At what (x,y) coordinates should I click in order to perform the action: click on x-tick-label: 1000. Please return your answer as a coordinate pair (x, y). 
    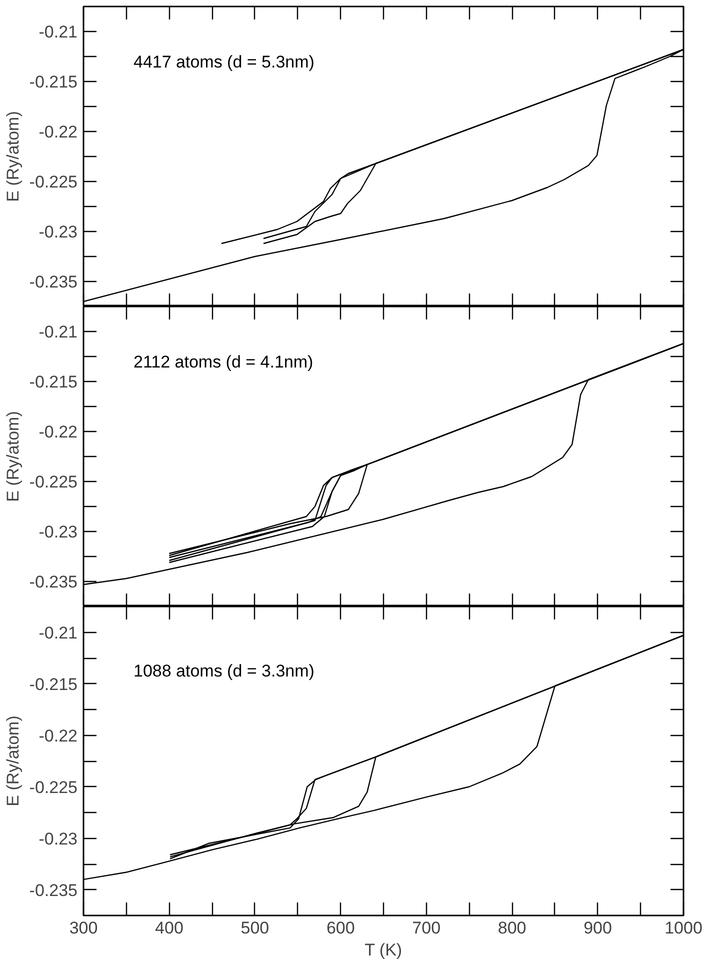
    Looking at the image, I should click on (683, 928).